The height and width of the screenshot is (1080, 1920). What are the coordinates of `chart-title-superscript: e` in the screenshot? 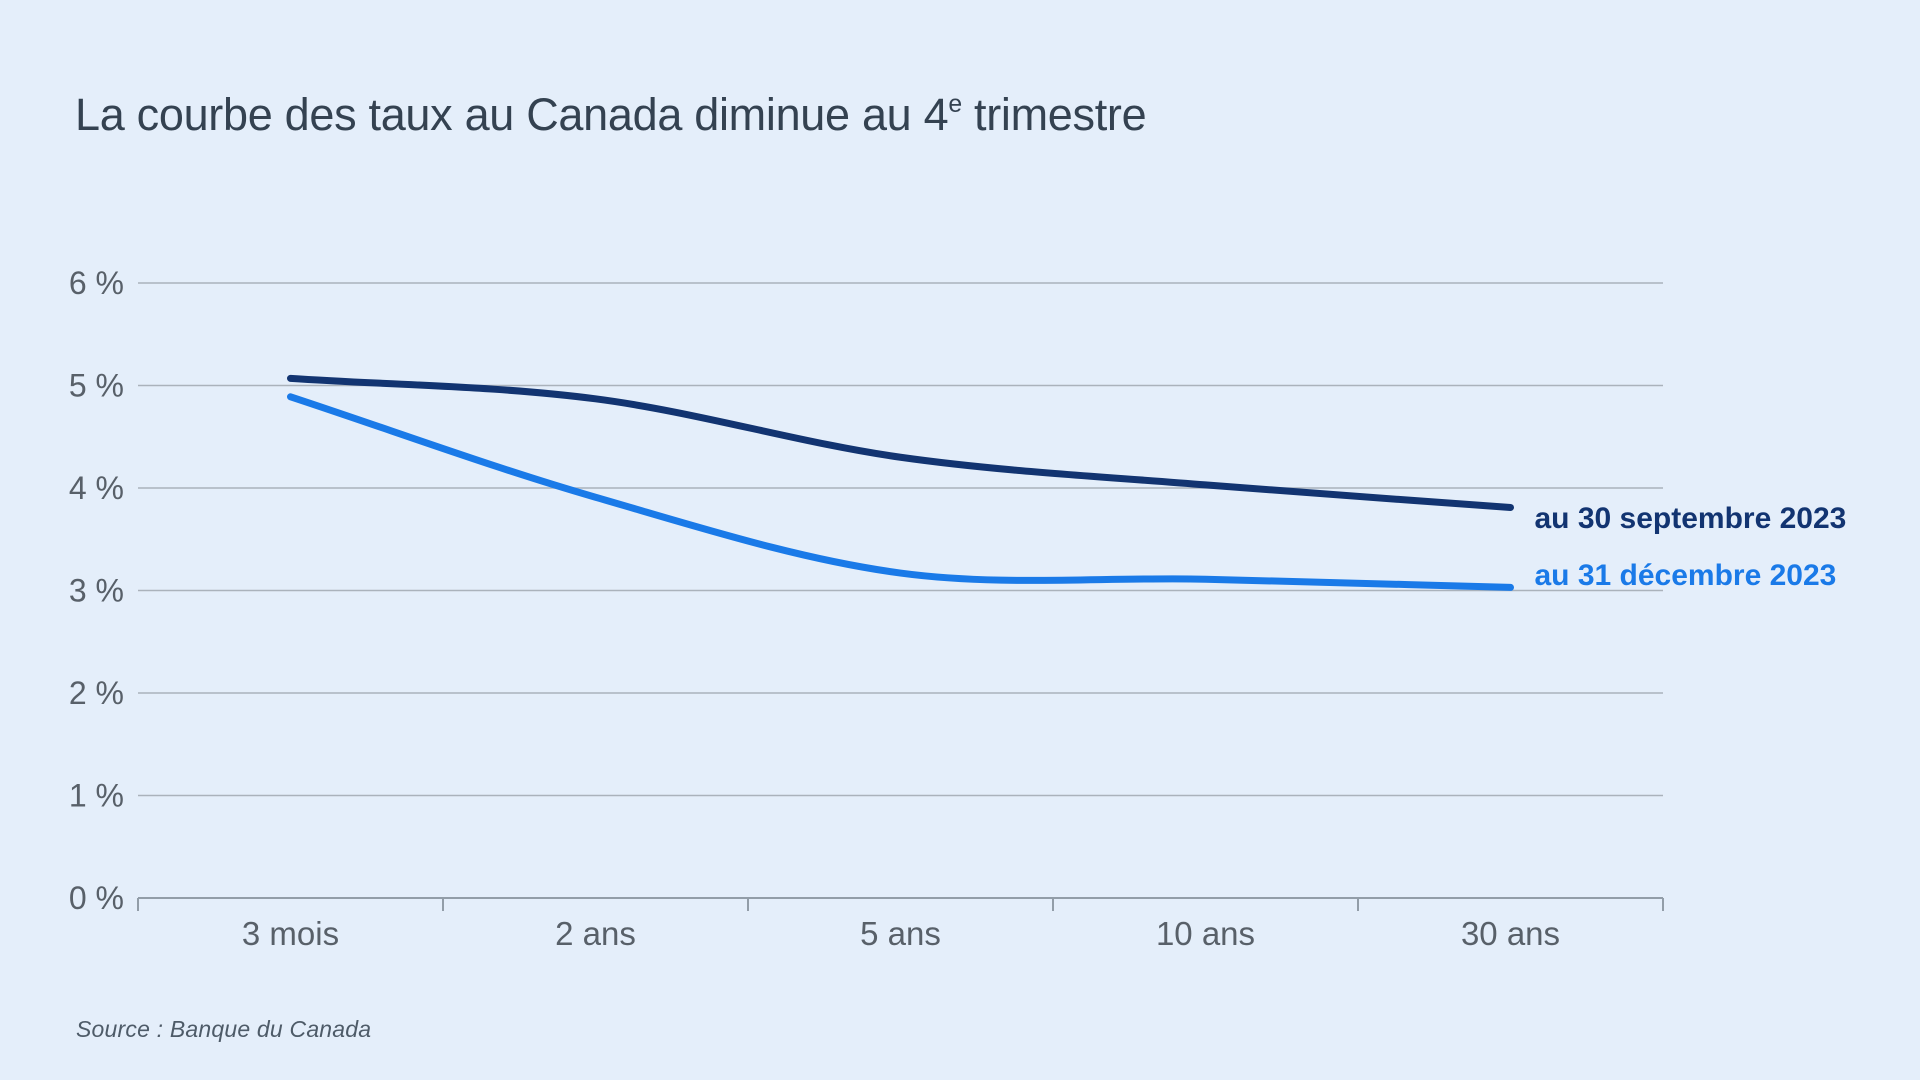 It's located at (955, 105).